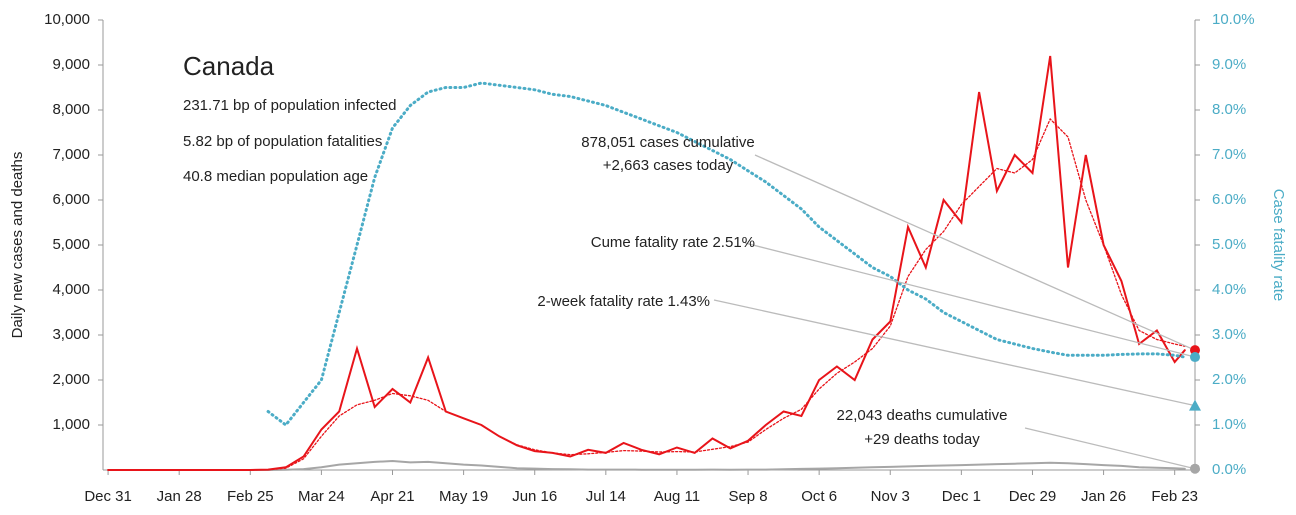  What do you see at coordinates (922, 439) in the screenshot?
I see `annotation-text: +29 deaths today` at bounding box center [922, 439].